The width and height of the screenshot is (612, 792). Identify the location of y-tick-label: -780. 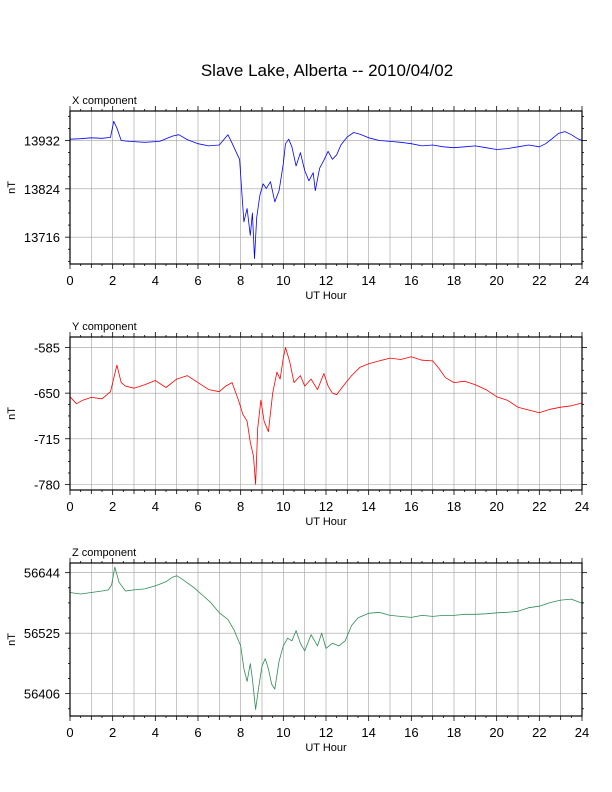
(47, 484).